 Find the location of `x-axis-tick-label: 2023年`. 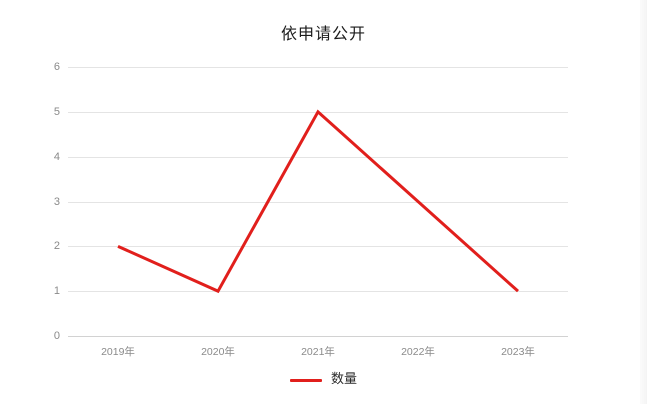

x-axis-tick-label: 2023年 is located at coordinates (518, 352).